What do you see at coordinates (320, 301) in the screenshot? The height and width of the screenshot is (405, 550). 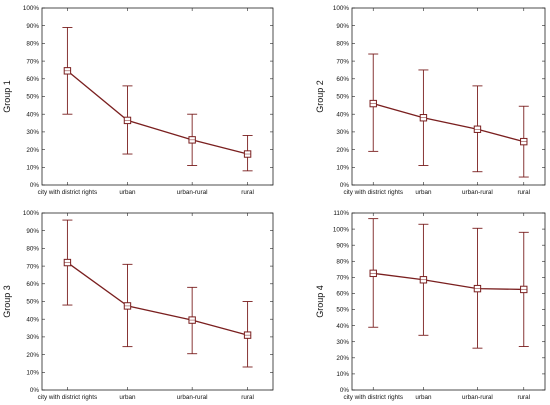 I see `y-axis-label: Group 4` at bounding box center [320, 301].